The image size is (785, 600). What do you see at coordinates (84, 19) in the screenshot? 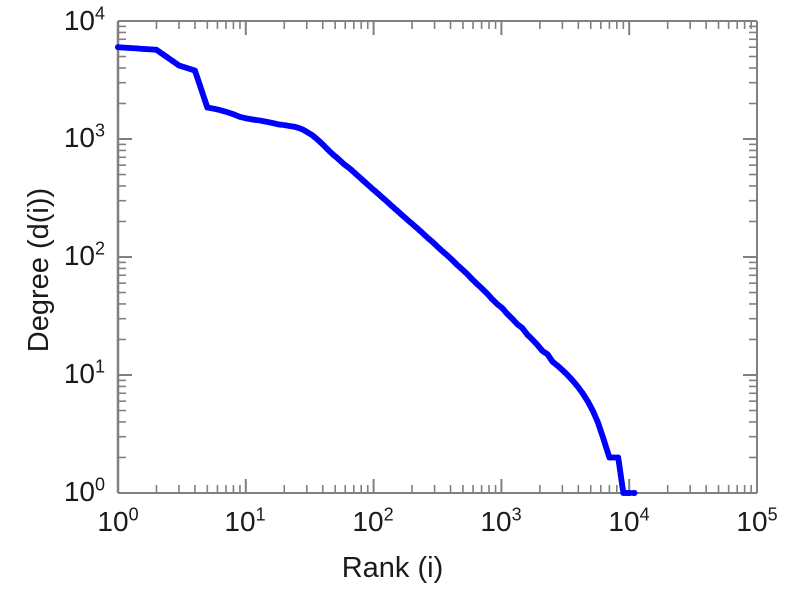
I see `ytick-label-4: 10⁴` at bounding box center [84, 19].